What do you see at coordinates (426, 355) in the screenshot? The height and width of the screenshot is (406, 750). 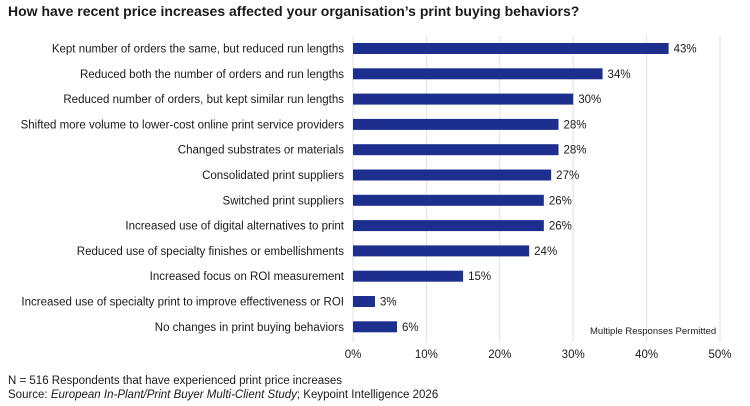 I see `x-tick-label: 10%` at bounding box center [426, 355].